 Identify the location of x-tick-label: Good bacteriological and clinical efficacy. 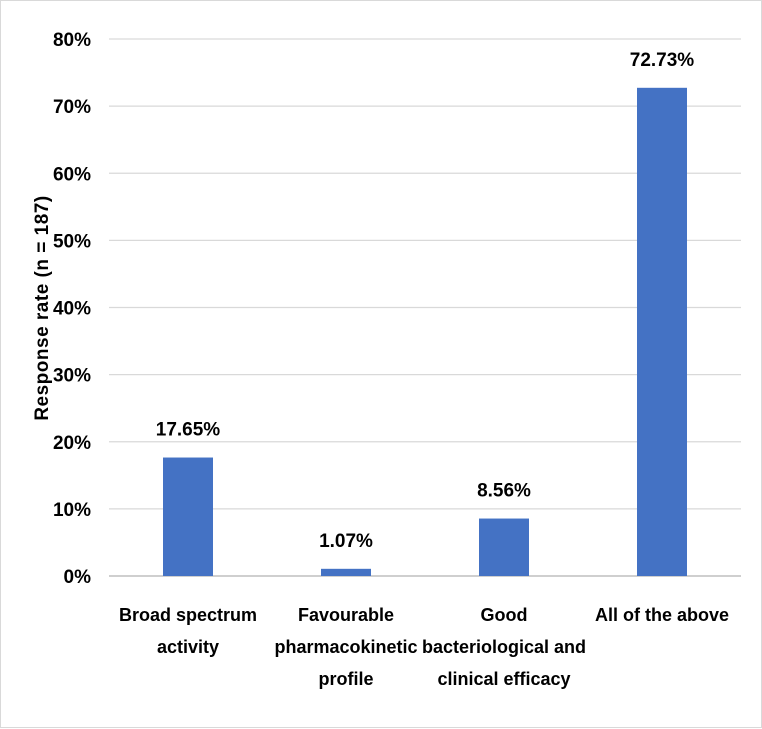
(504, 647).